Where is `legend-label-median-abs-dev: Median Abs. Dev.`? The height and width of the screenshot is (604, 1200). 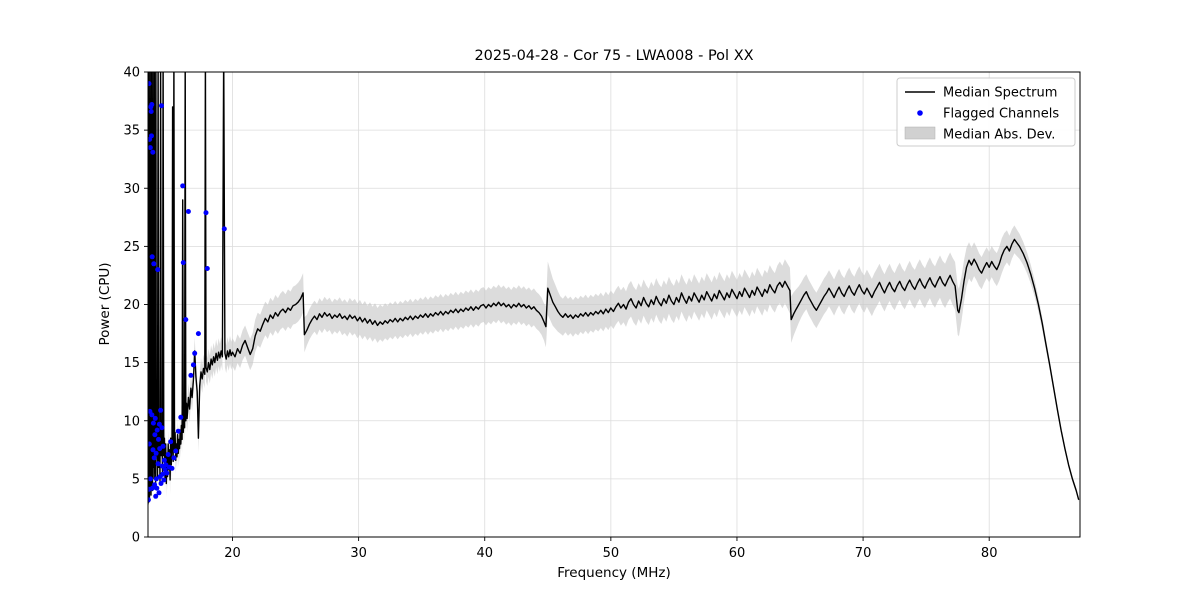
legend-label-median-abs-dev: Median Abs. Dev. is located at coordinates (999, 135).